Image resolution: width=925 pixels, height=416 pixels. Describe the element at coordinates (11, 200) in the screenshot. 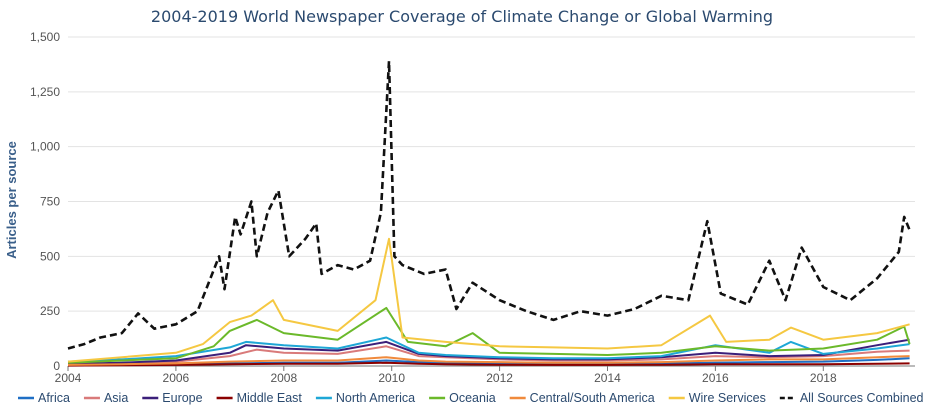

I see `y-axis-label: Articles per source` at that location.